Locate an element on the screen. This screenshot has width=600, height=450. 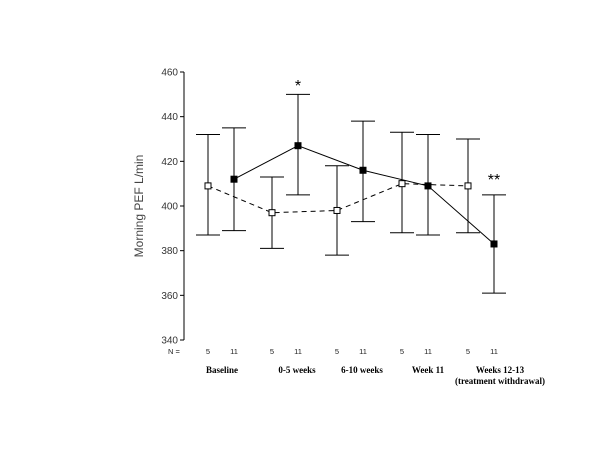
y-tick-label: 360 is located at coordinates (169, 296).